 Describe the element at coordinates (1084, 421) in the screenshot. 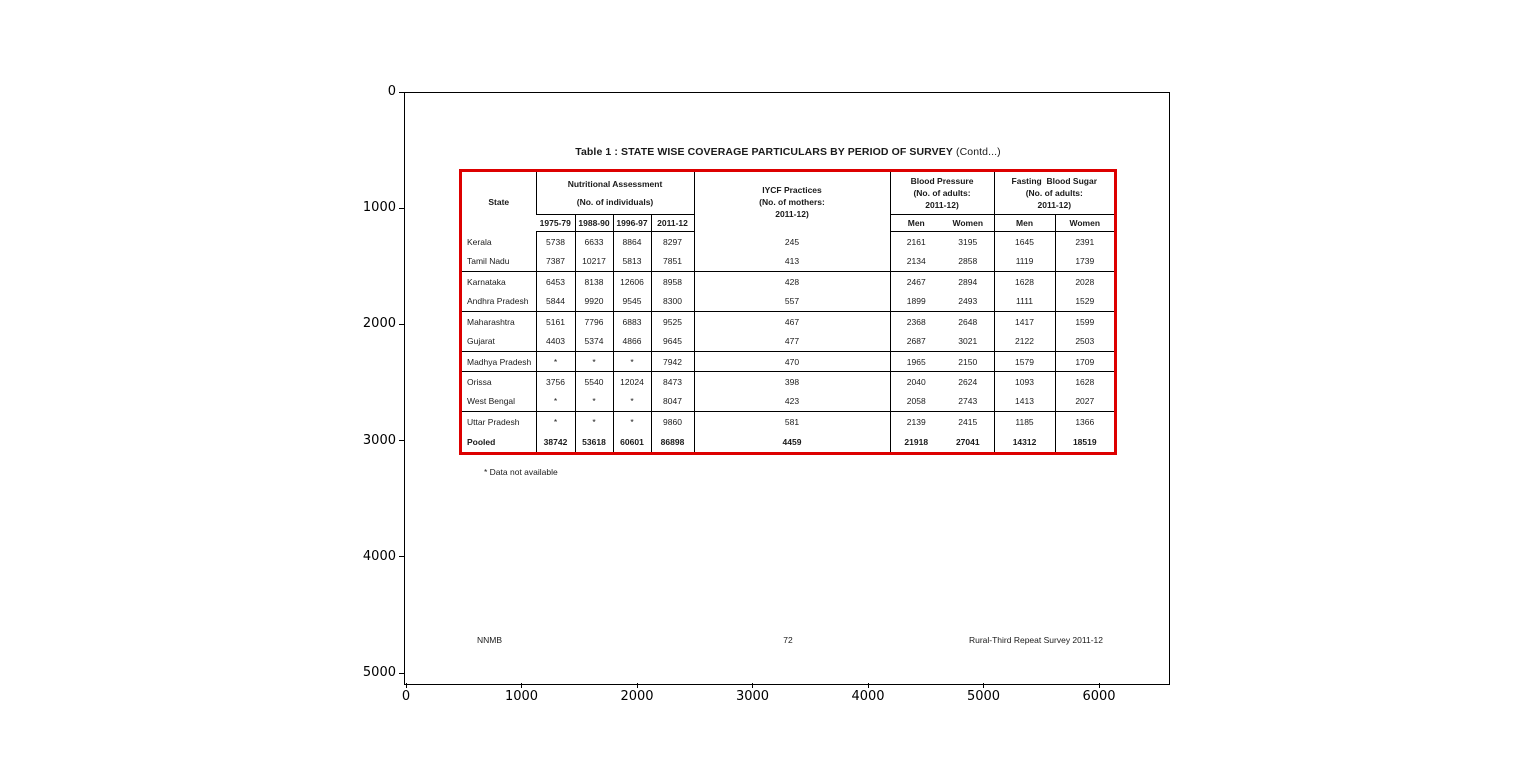

I see `value-cell: 1366` at that location.